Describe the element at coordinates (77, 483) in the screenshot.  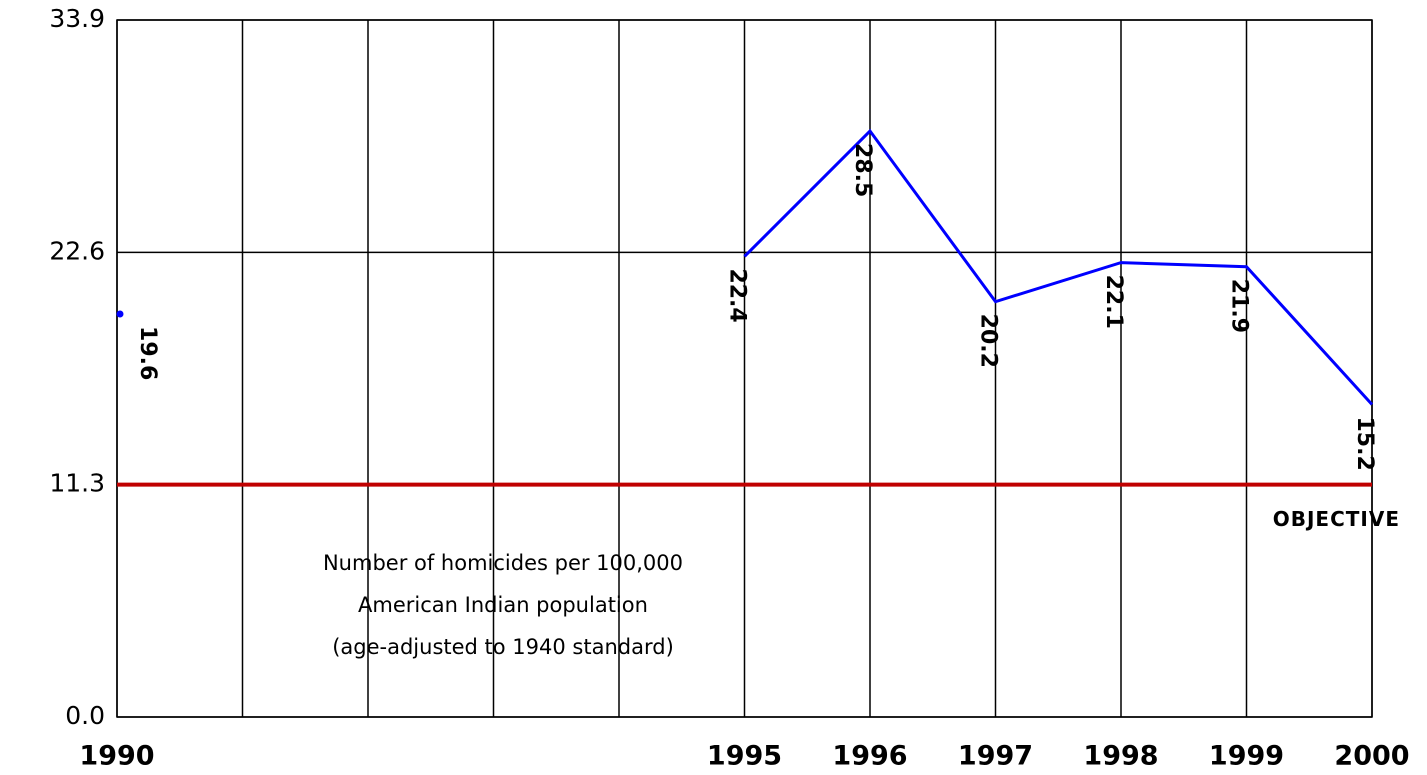
I see `y-tick-label: 11.3` at that location.